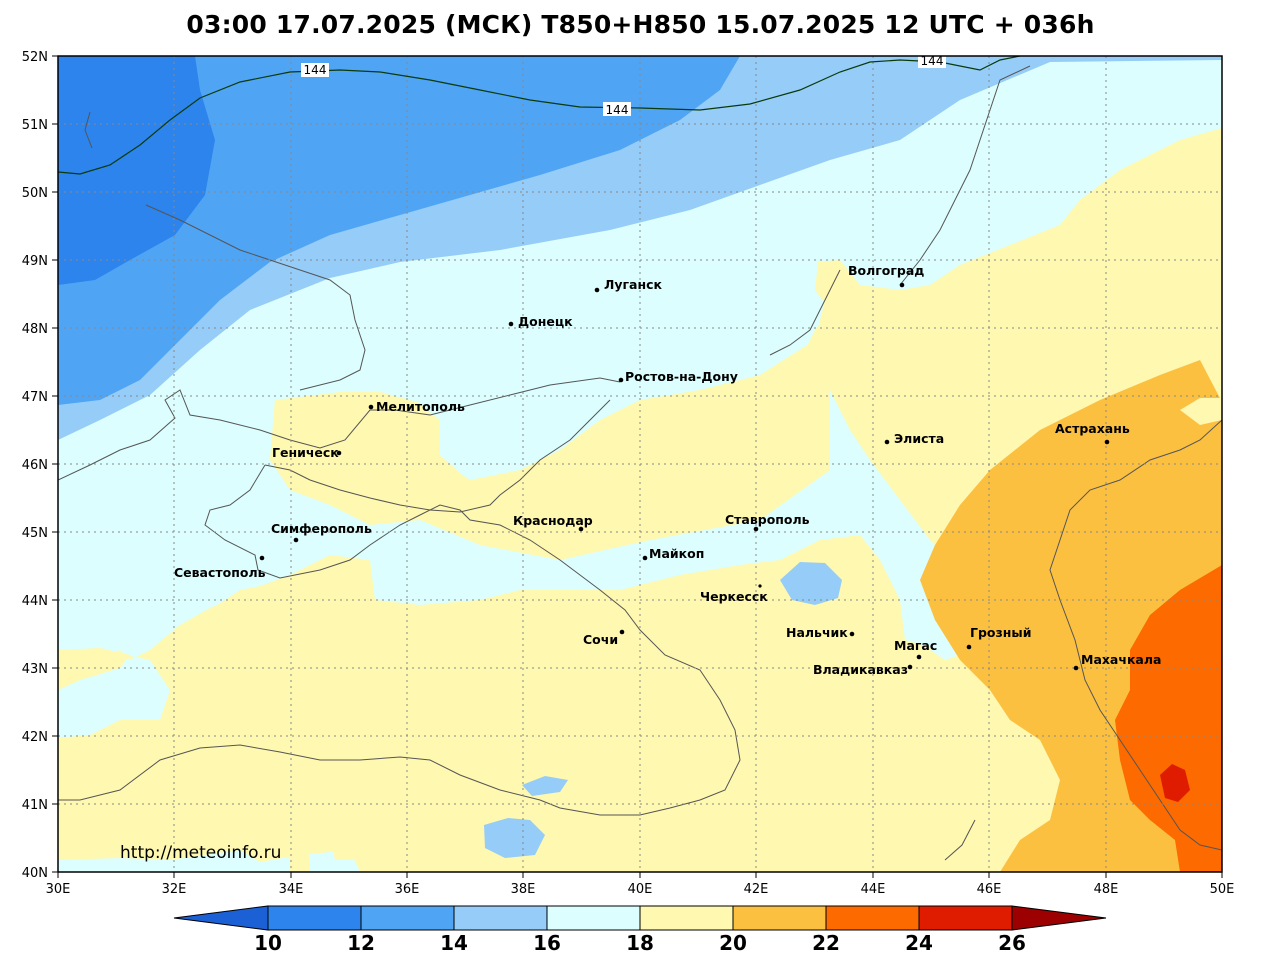 Image resolution: width=1281 pixels, height=963 pixels. What do you see at coordinates (645, 558) in the screenshot?
I see `city-marker-maikop` at bounding box center [645, 558].